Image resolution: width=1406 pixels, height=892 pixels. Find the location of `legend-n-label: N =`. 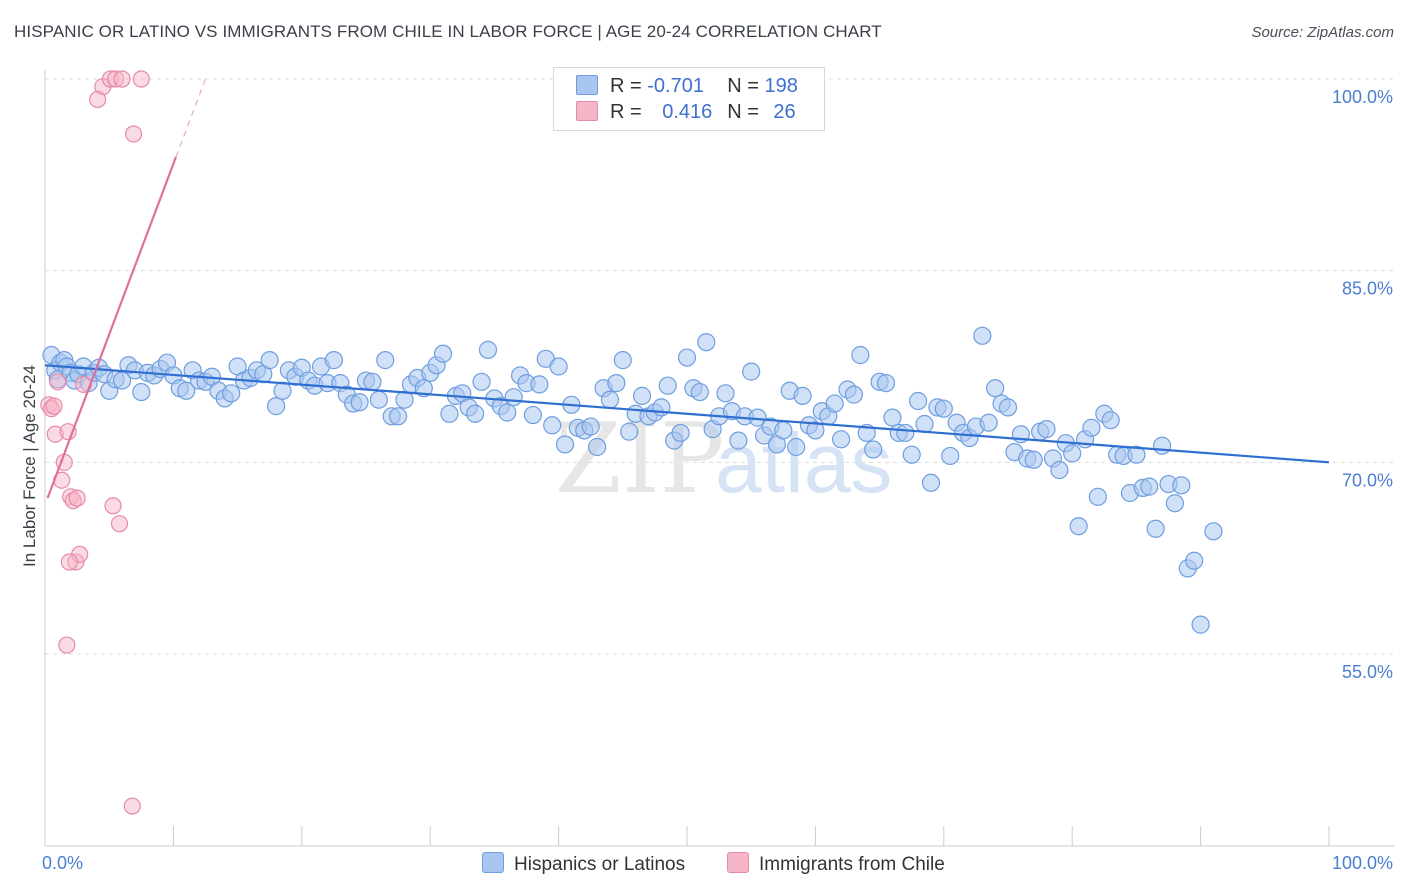

legend-n-label: N = is located at coordinates (746, 86).